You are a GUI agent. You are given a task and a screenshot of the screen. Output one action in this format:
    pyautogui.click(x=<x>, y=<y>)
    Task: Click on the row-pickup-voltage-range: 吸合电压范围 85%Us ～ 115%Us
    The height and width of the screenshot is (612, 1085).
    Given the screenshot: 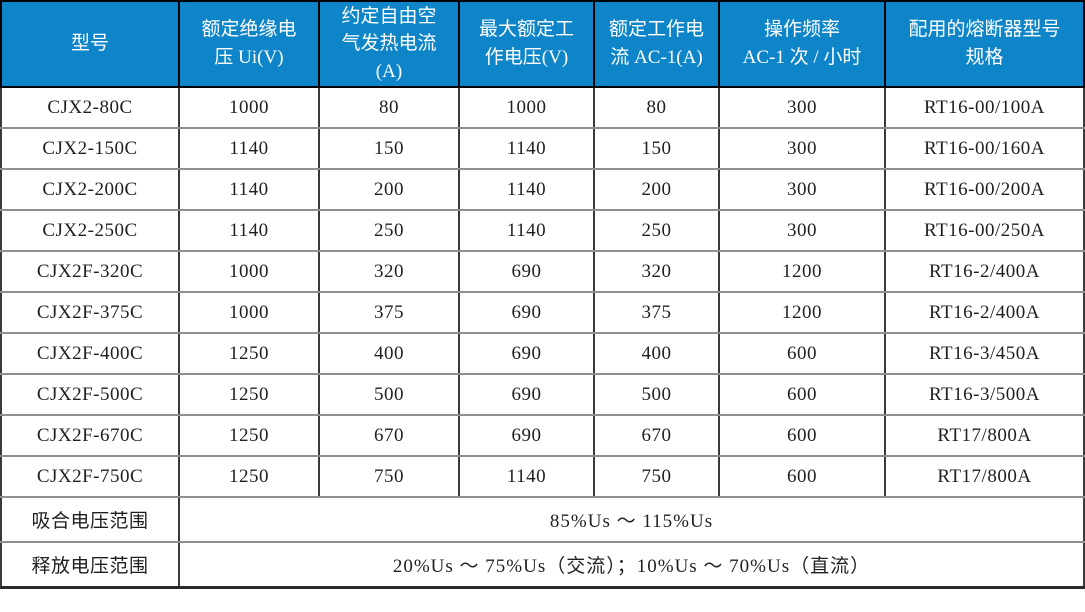 What is the action you would take?
    pyautogui.click(x=542, y=519)
    